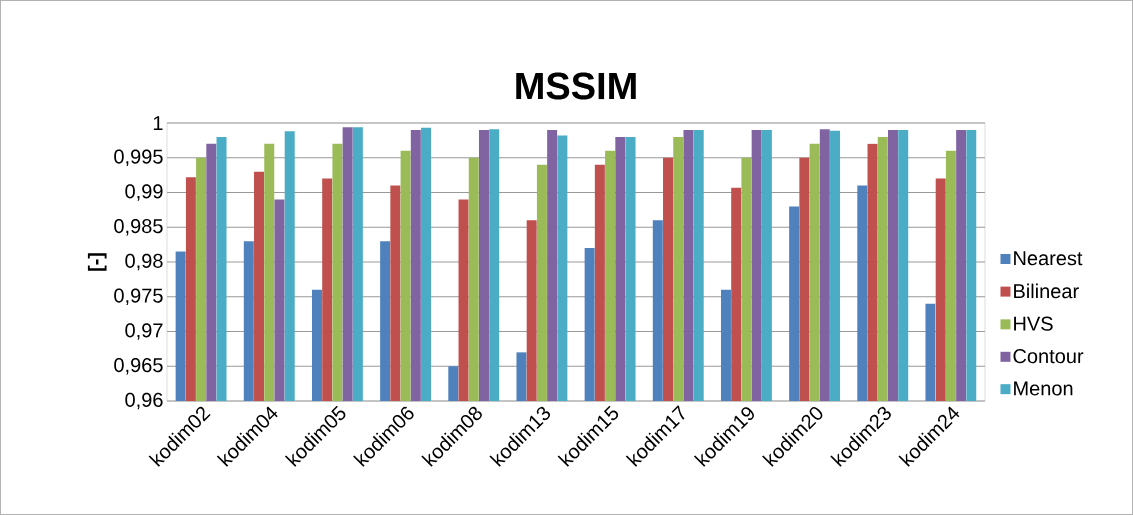 The height and width of the screenshot is (515, 1133). I want to click on legend-label: HVS, so click(1033, 323).